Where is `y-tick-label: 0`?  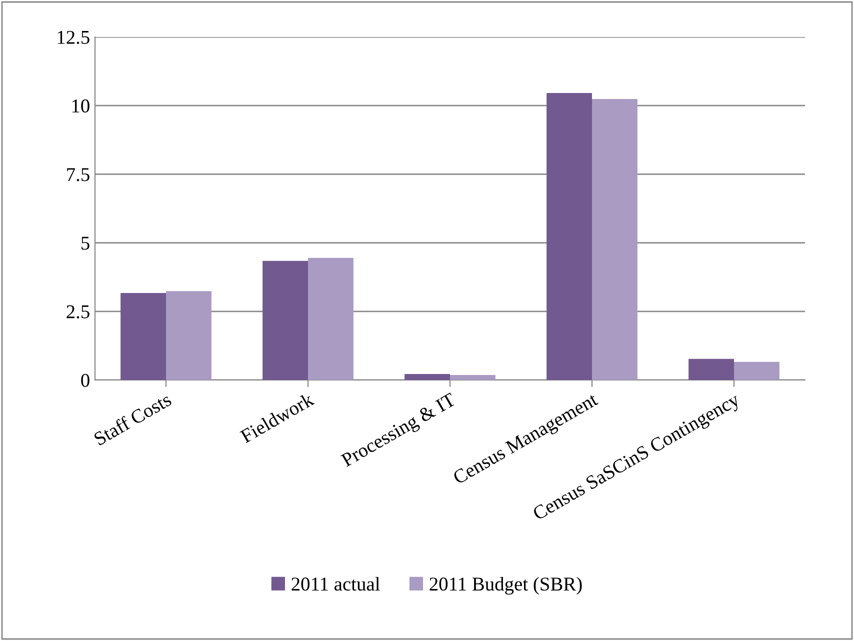
y-tick-label: 0 is located at coordinates (85, 380).